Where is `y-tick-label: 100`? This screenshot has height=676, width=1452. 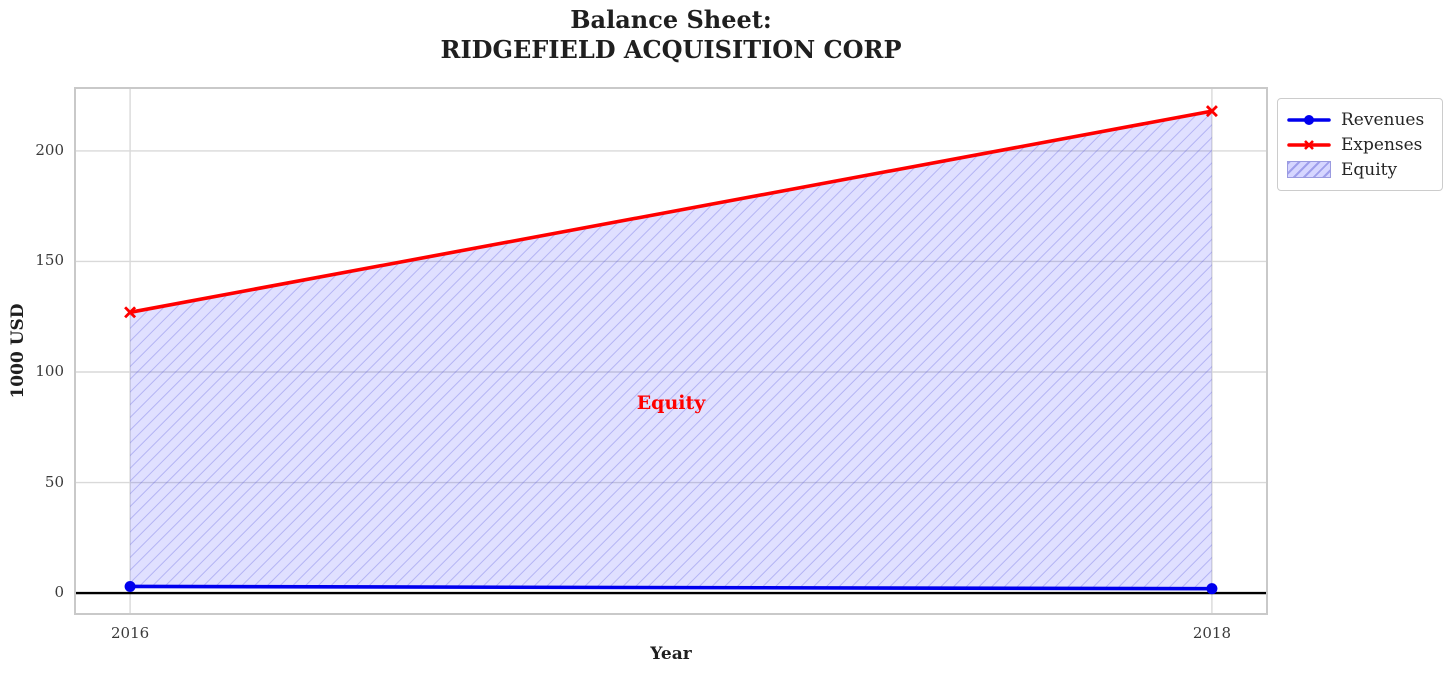
y-tick-label: 100 is located at coordinates (49, 371).